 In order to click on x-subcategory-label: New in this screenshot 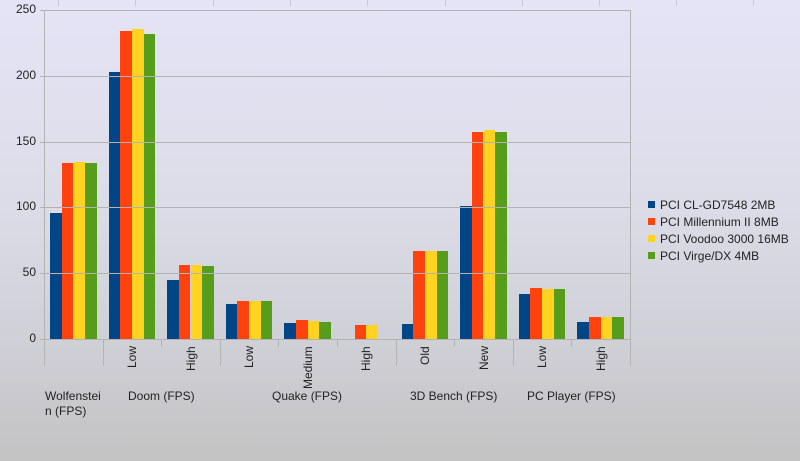, I will do `click(483, 357)`.